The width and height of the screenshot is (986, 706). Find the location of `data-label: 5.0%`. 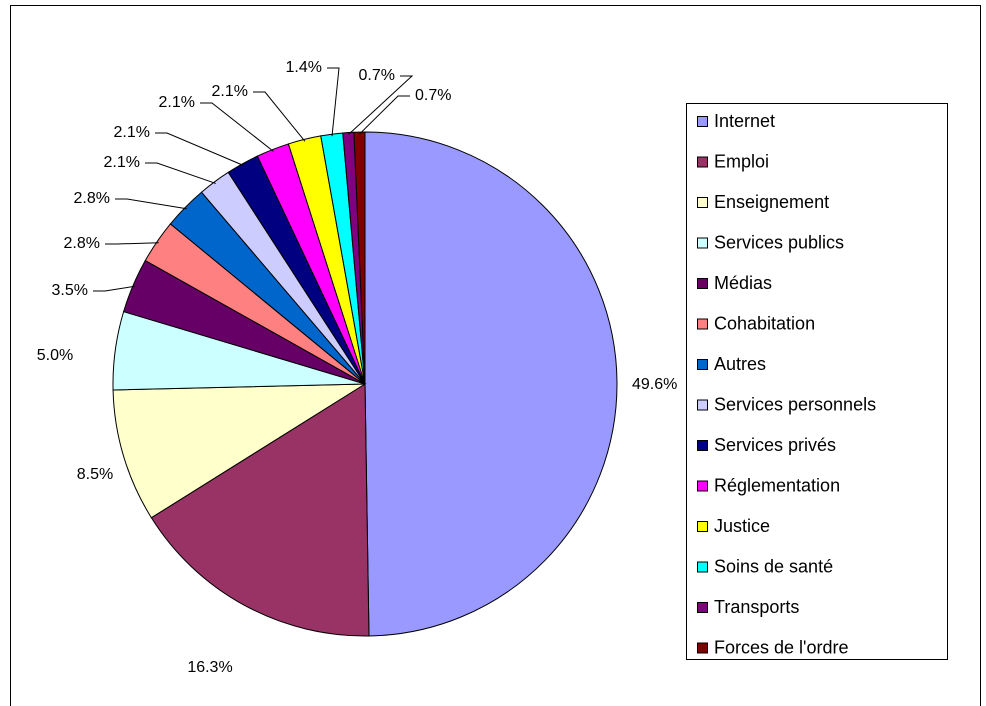

data-label: 5.0% is located at coordinates (55, 355).